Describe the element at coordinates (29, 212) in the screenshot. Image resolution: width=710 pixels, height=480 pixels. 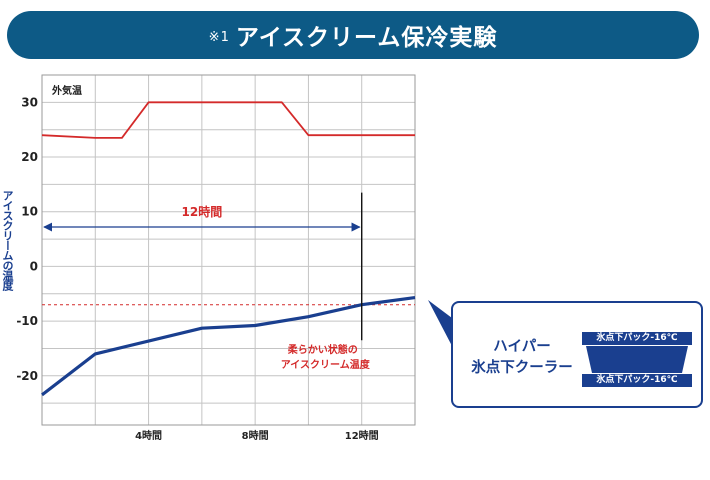
I see `y-tick-label: 10` at that location.